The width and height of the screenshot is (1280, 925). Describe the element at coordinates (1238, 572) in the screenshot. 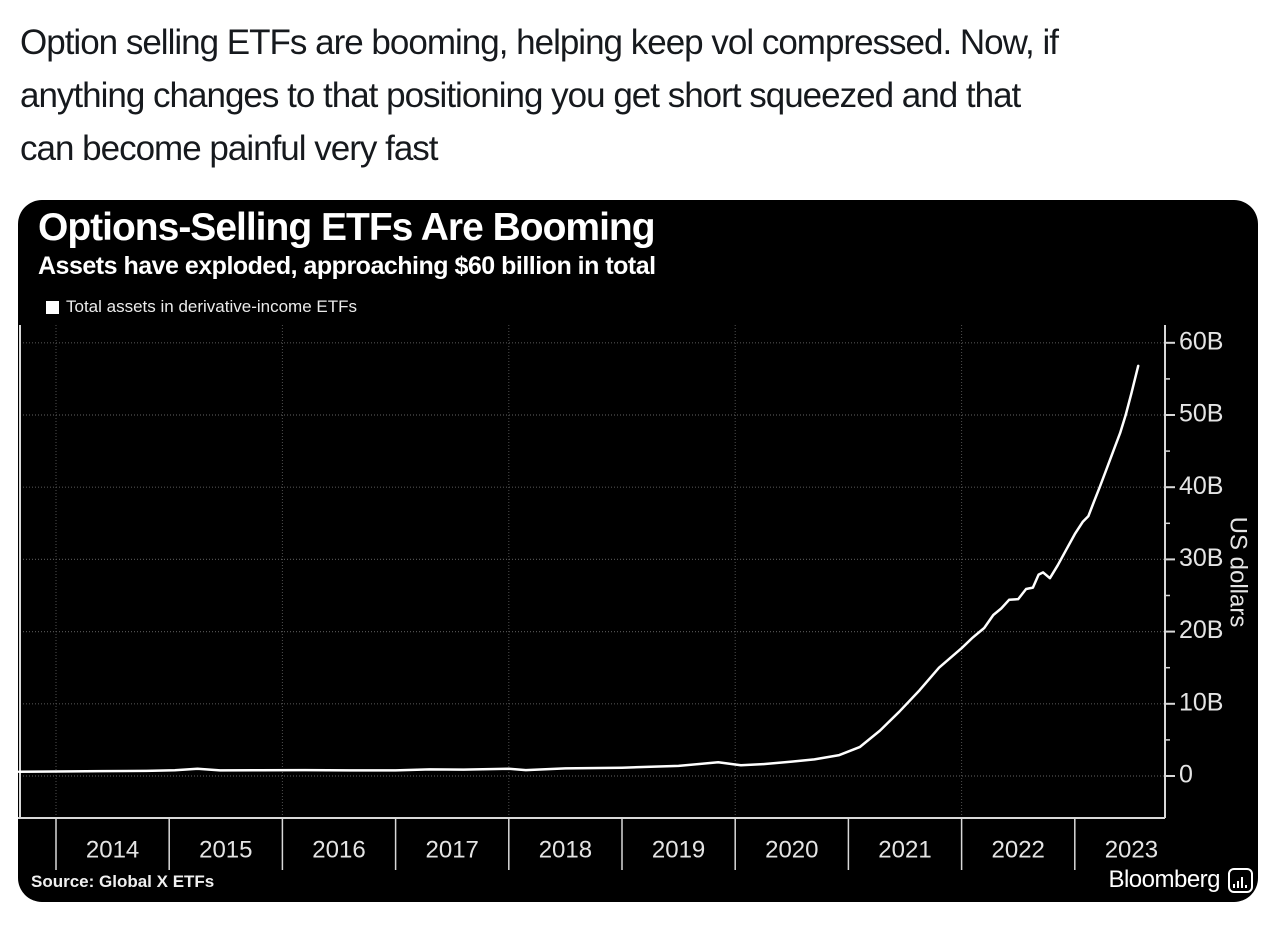

I see `y-axis-title: US dollars` at that location.